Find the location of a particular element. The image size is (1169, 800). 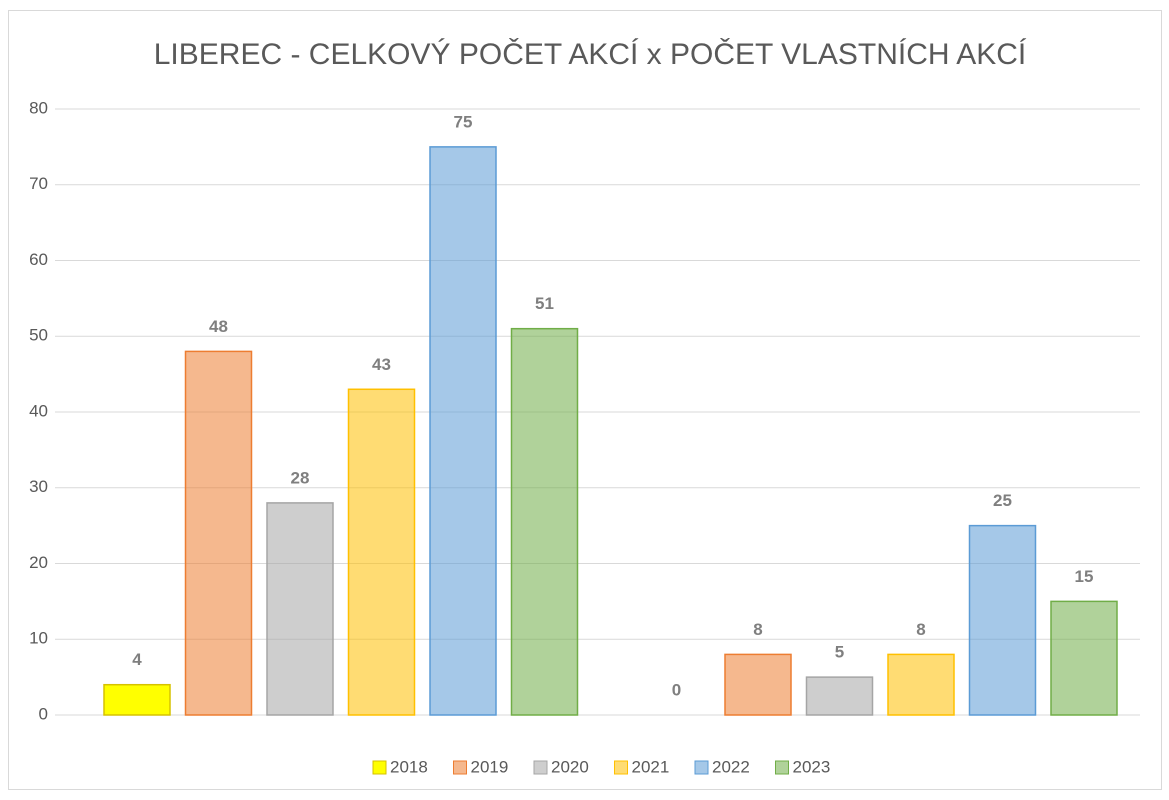

data-label: 28 is located at coordinates (300, 477).